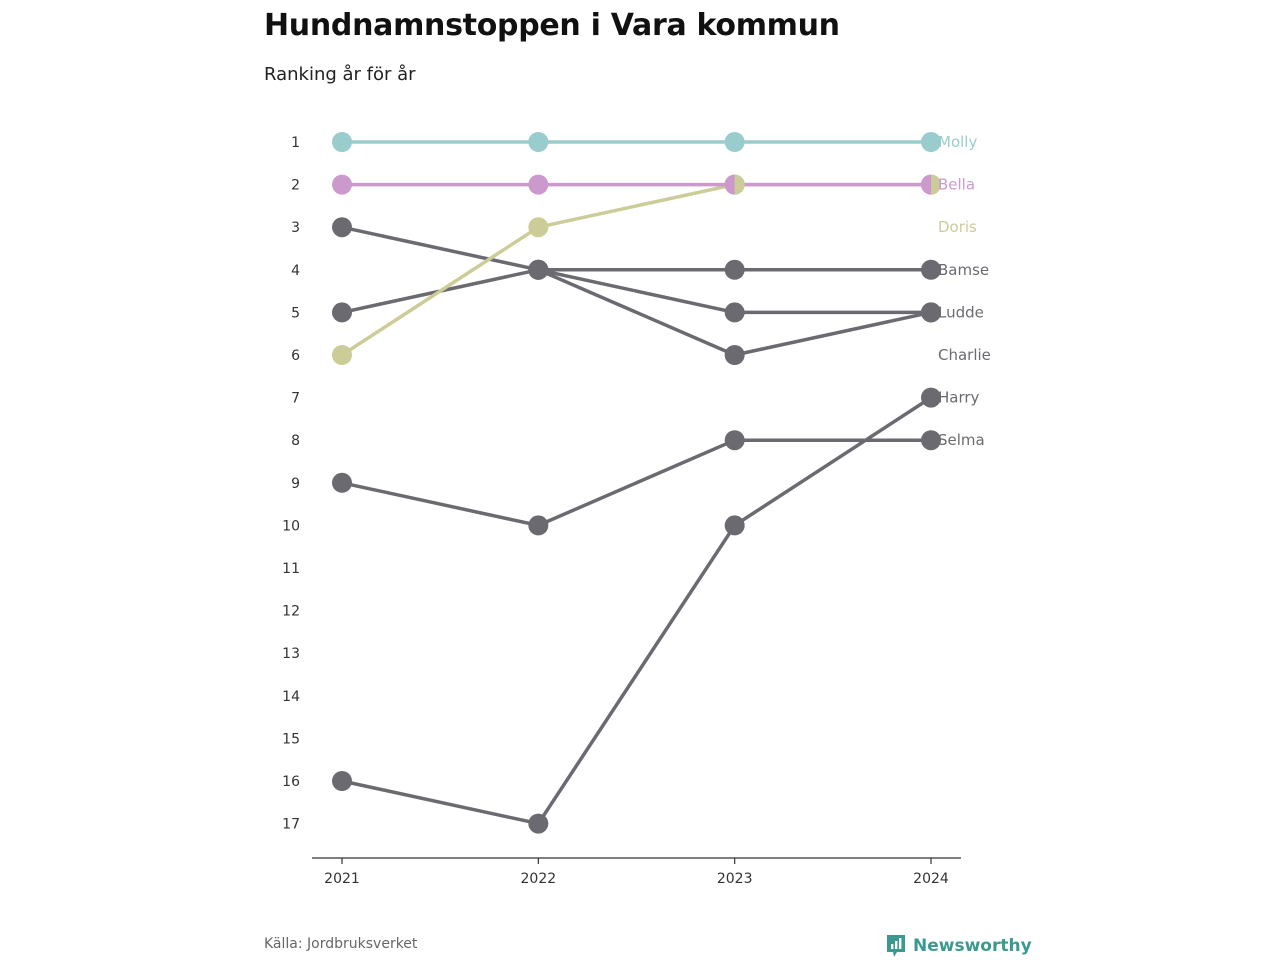  What do you see at coordinates (291, 825) in the screenshot?
I see `y-tick-label: 17` at bounding box center [291, 825].